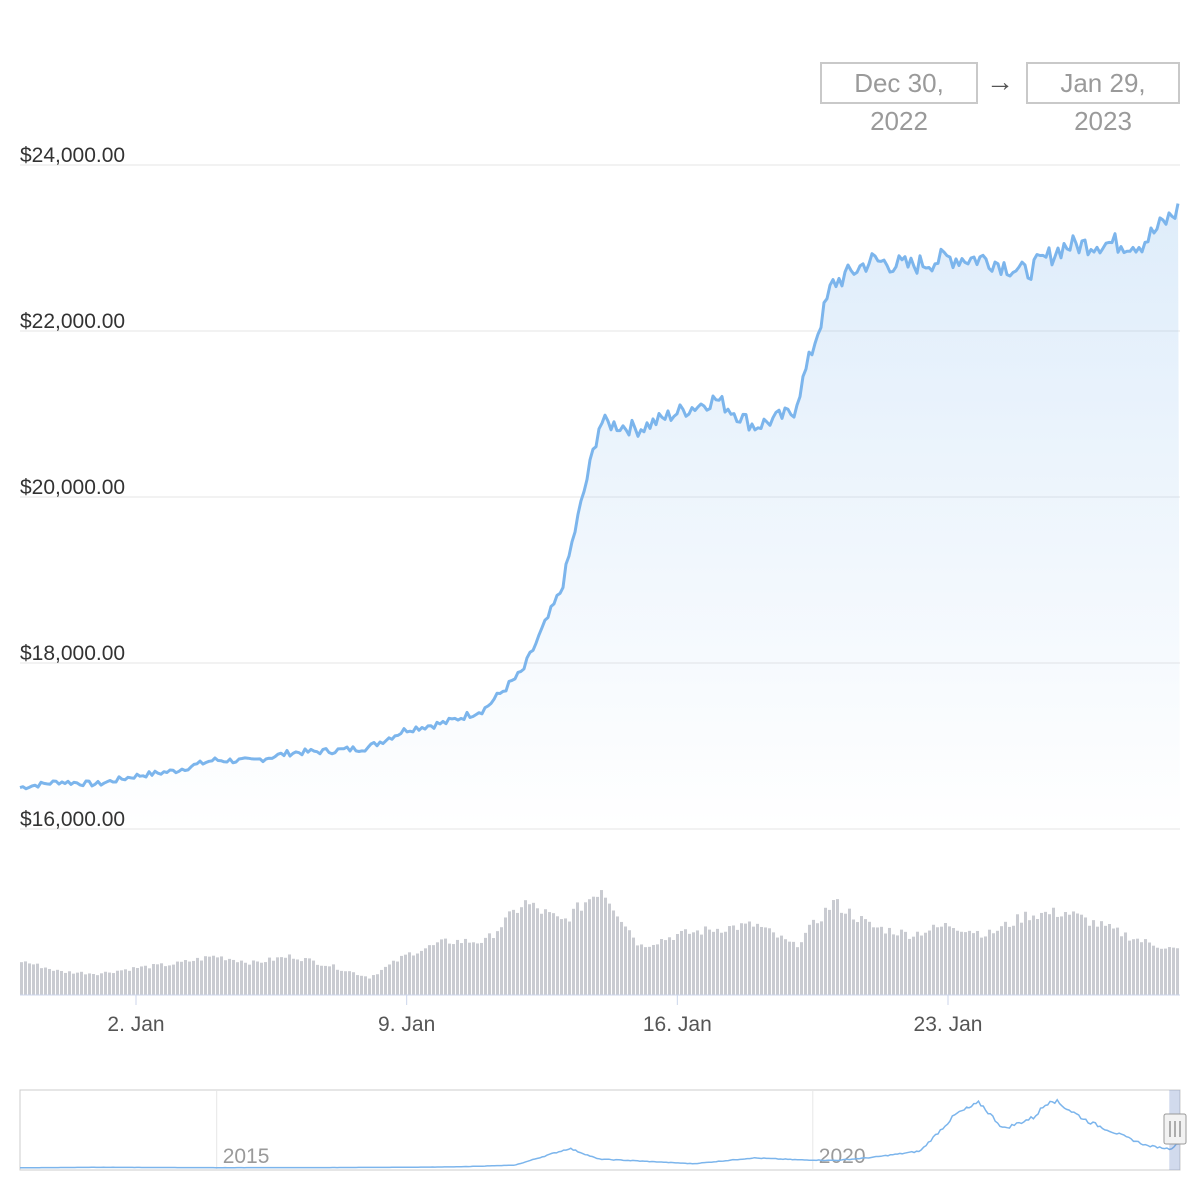 Image resolution: width=1200 pixels, height=1200 pixels. What do you see at coordinates (1103, 99) in the screenshot?
I see `range-to-input: Jan 29, 2023` at bounding box center [1103, 99].